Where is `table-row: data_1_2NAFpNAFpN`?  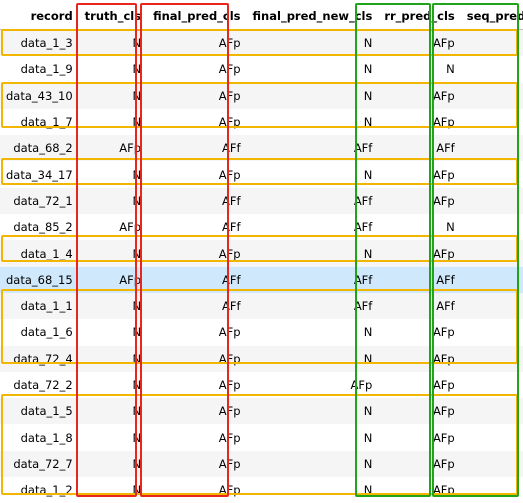 table-row: data_1_2NAFpNAFpN is located at coordinates (261, 490).